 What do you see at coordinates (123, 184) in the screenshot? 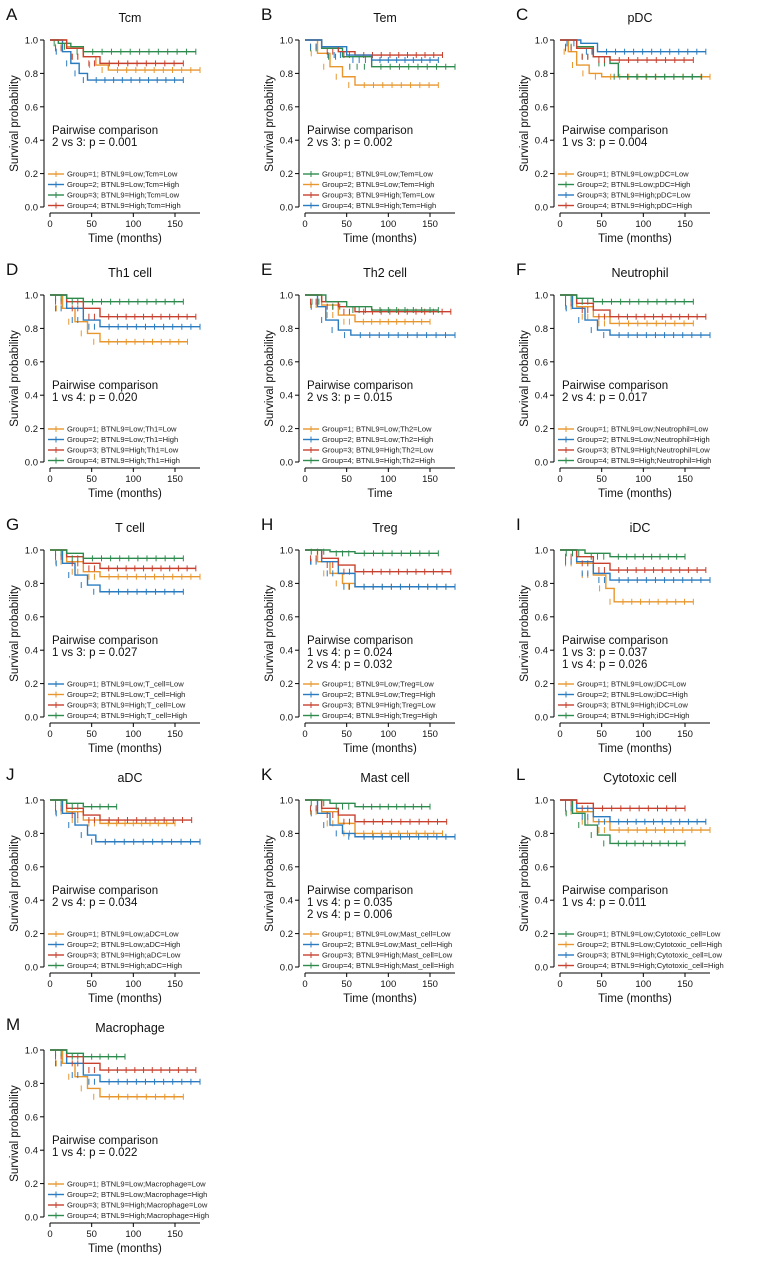
I see `legend-label: Group=2; BTNL9=Low;Tcm=High` at bounding box center [123, 184].